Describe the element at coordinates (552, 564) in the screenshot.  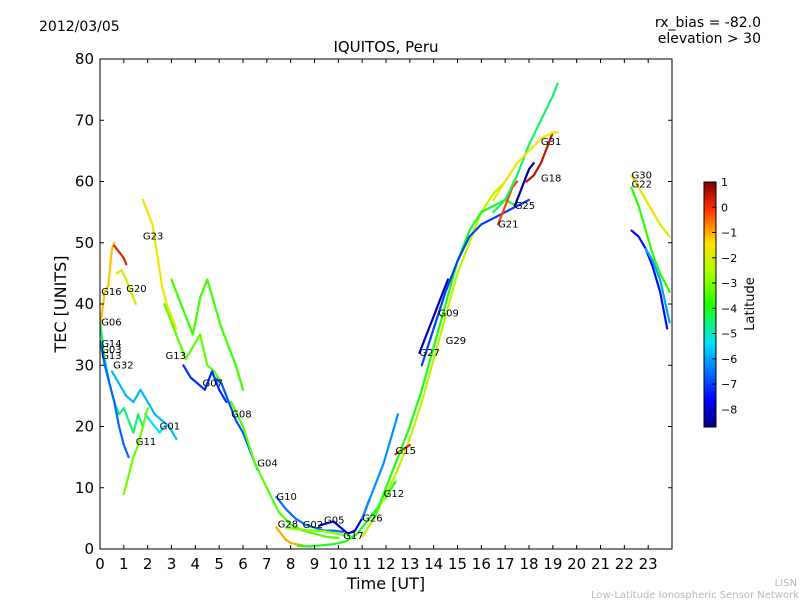
I see `x-tick-label: 19` at that location.